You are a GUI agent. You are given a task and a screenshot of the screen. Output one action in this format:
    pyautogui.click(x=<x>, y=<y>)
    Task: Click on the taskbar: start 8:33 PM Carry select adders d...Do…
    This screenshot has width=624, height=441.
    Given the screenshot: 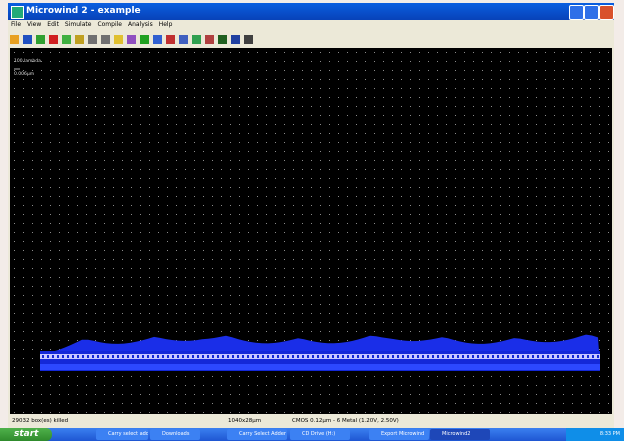 What is the action you would take?
    pyautogui.click(x=312, y=434)
    